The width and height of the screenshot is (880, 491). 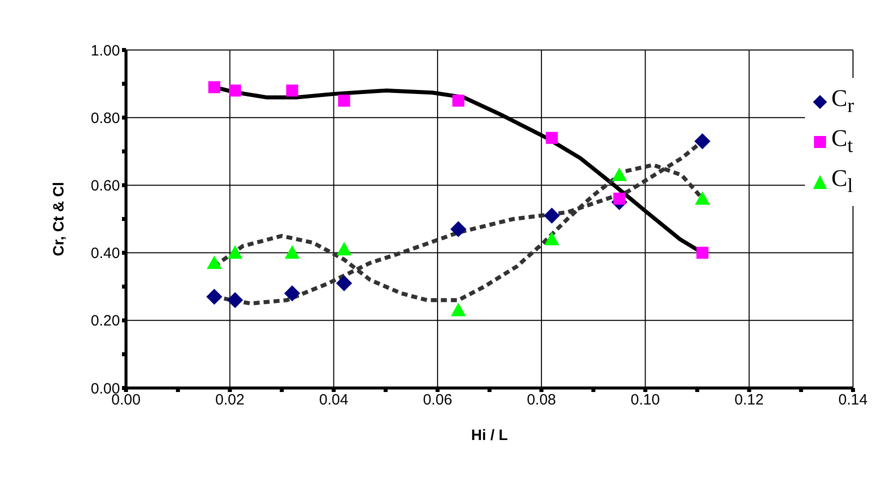 What do you see at coordinates (105, 321) in the screenshot?
I see `y-tick-label: 0.20` at bounding box center [105, 321].